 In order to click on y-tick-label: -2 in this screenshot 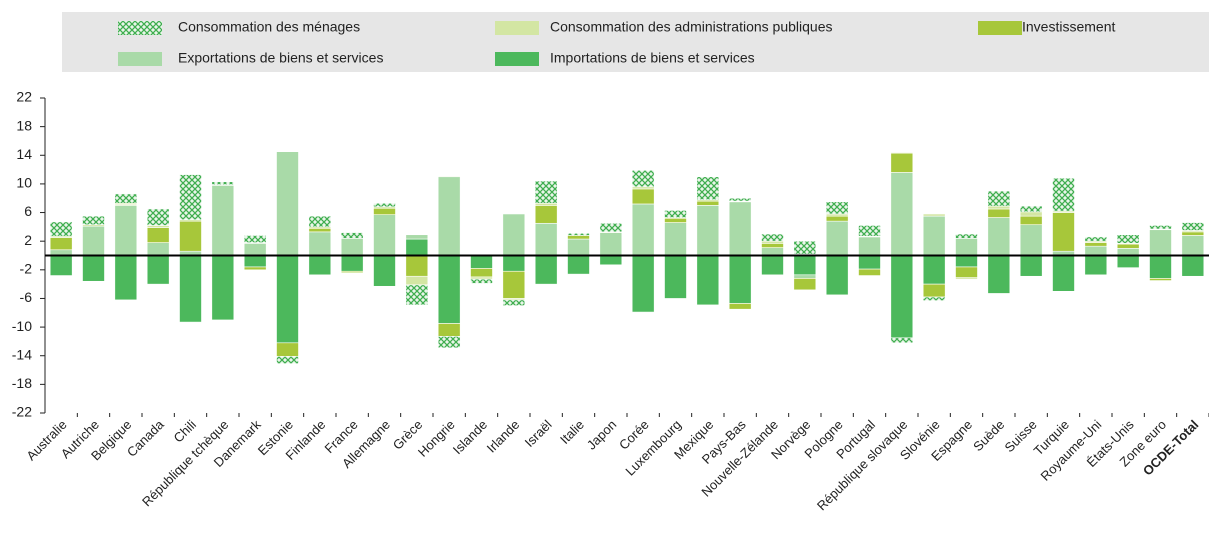, I will do `click(26, 269)`.